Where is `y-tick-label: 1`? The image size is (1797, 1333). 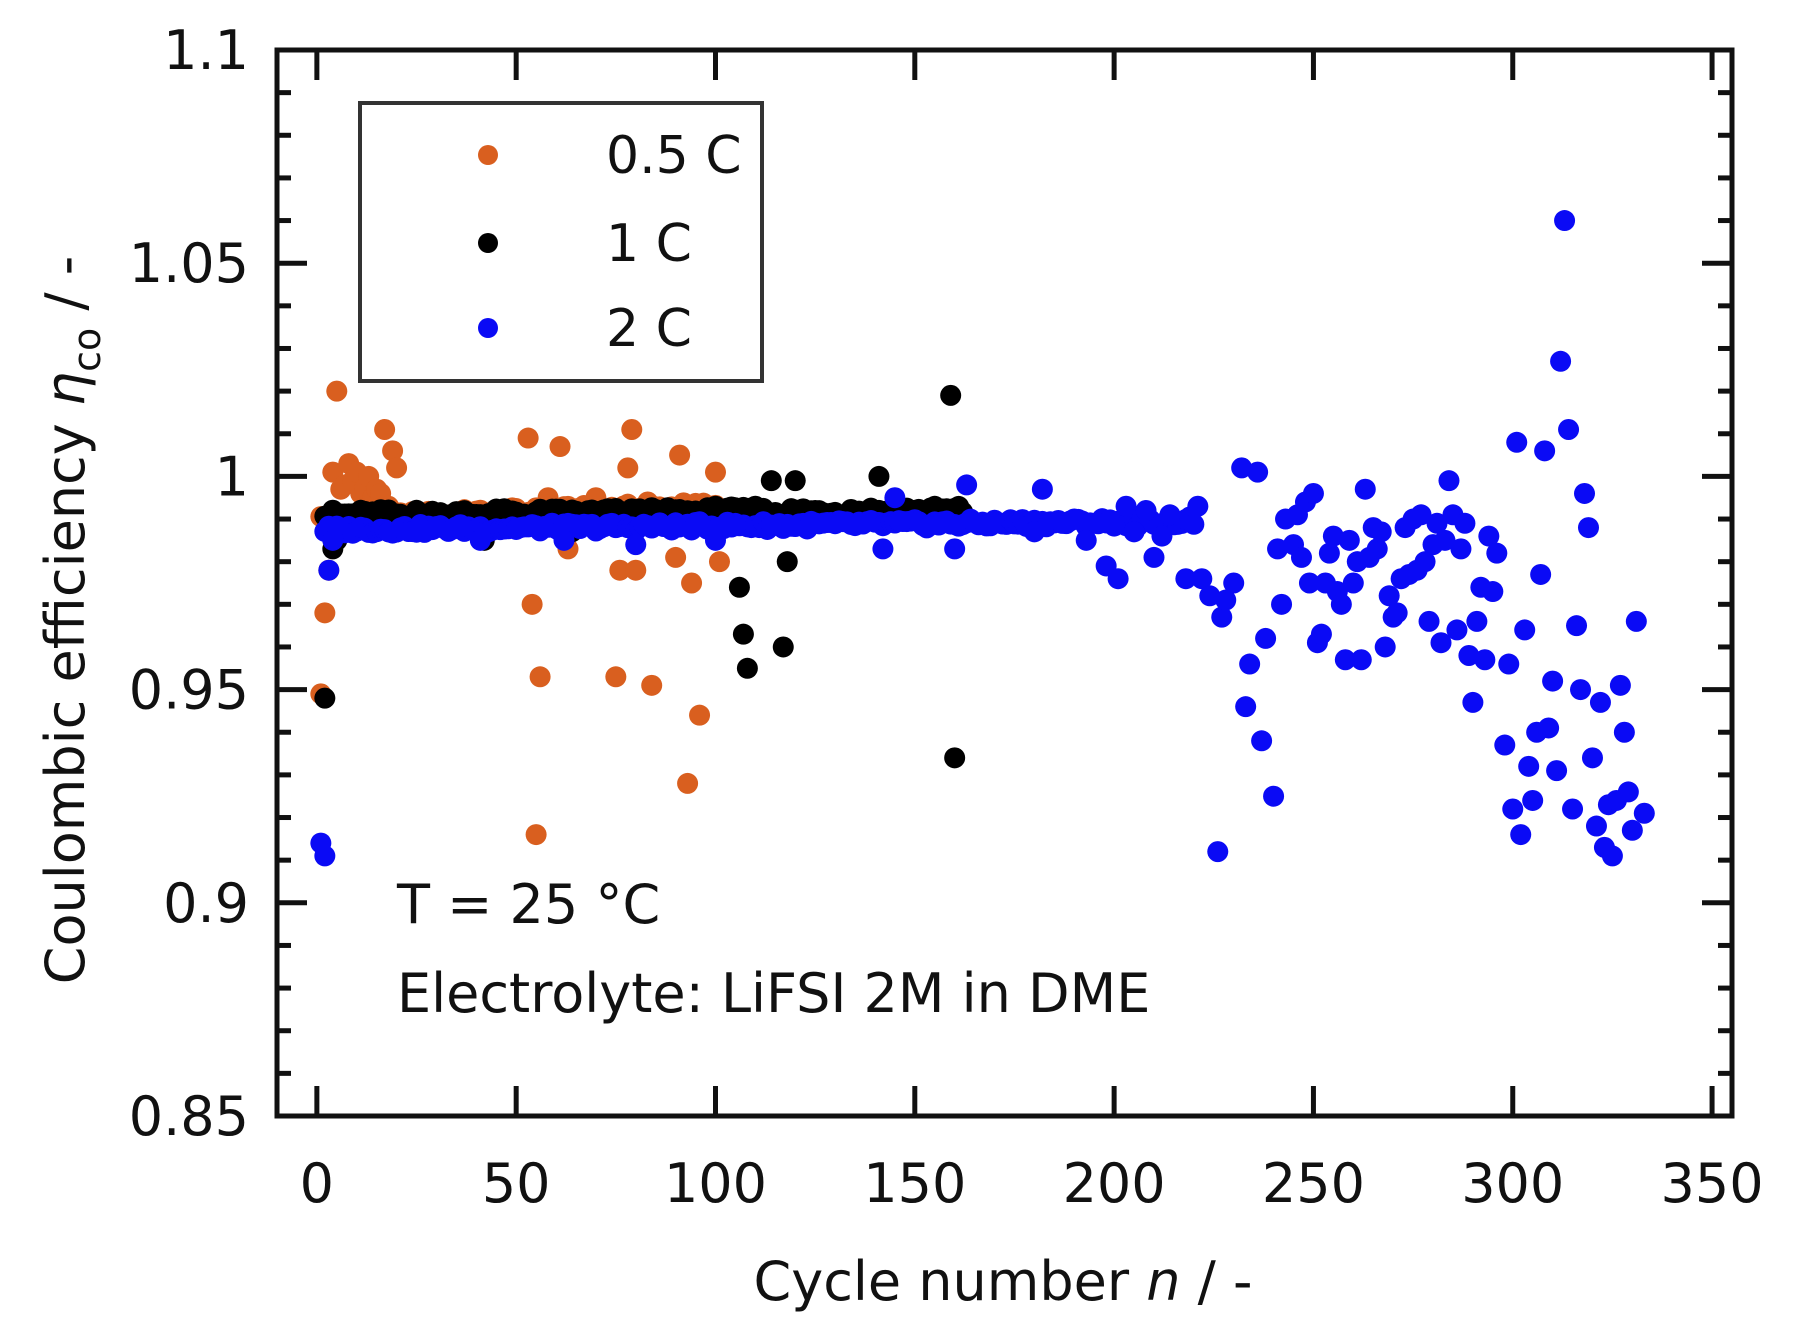 y-tick-label: 1 is located at coordinates (232, 476).